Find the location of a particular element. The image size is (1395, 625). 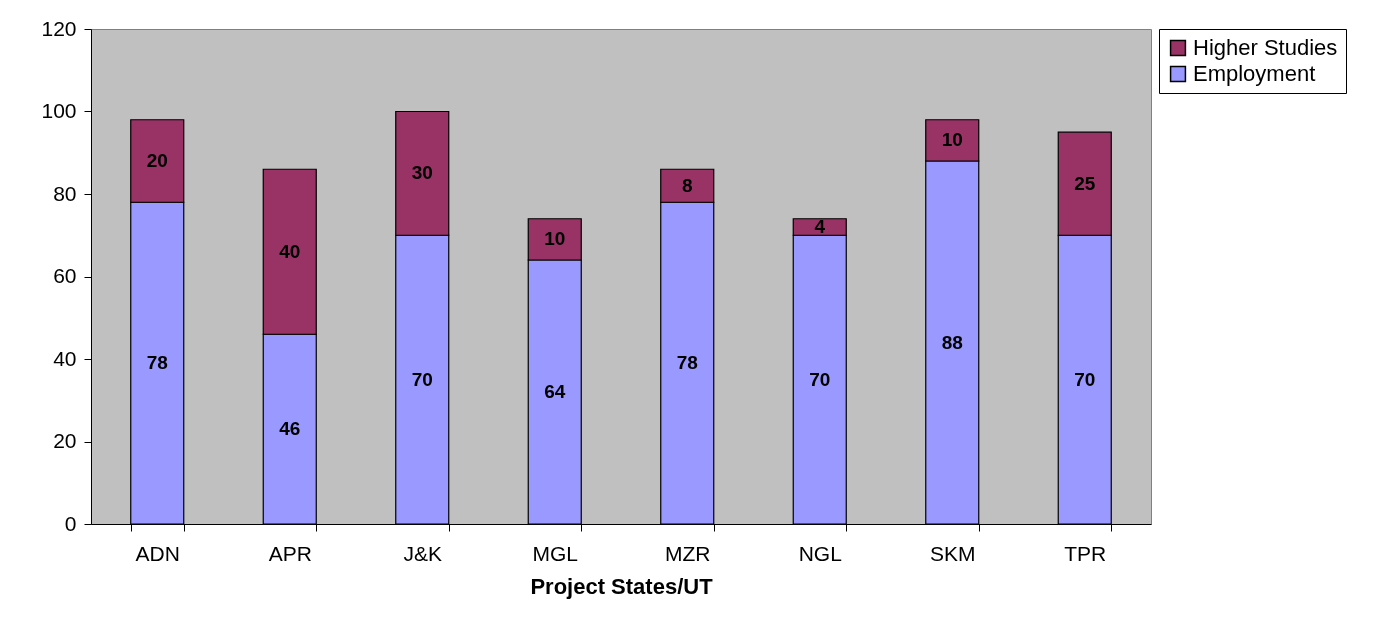

x-tick-label: MGL is located at coordinates (555, 553).